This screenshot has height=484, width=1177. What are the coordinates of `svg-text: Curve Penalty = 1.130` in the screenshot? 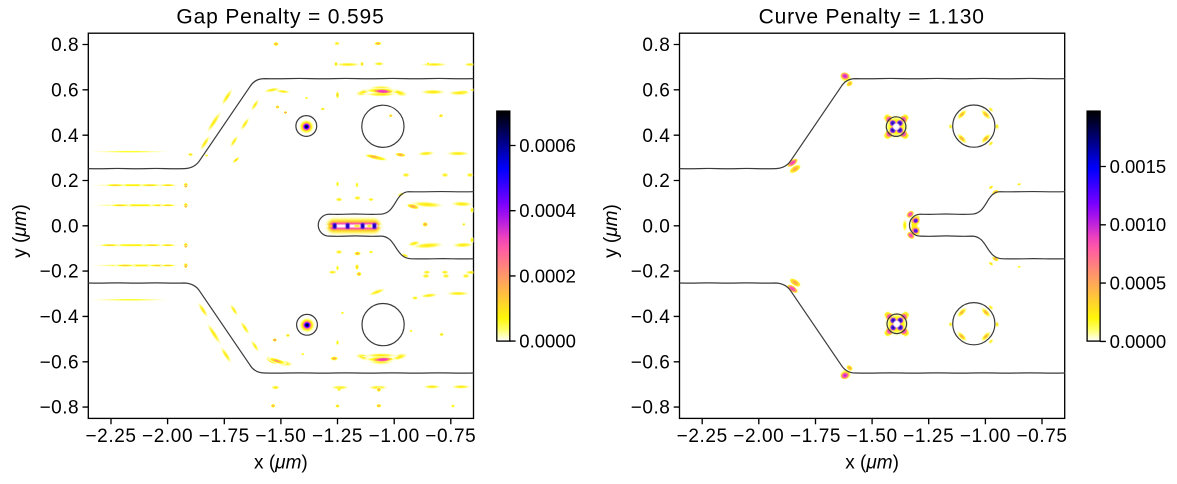 It's located at (872, 17).